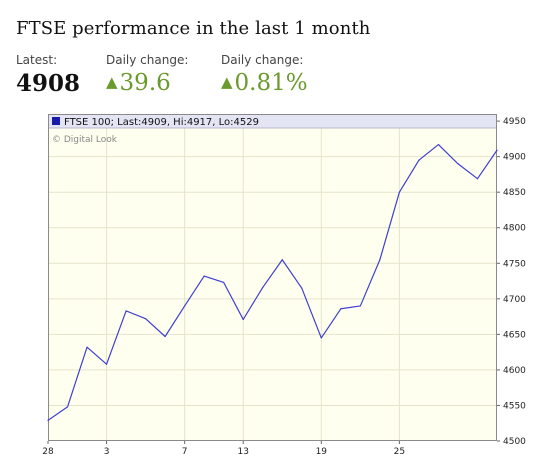 This screenshot has width=552, height=471. I want to click on y-tick-label: 4750, so click(514, 264).